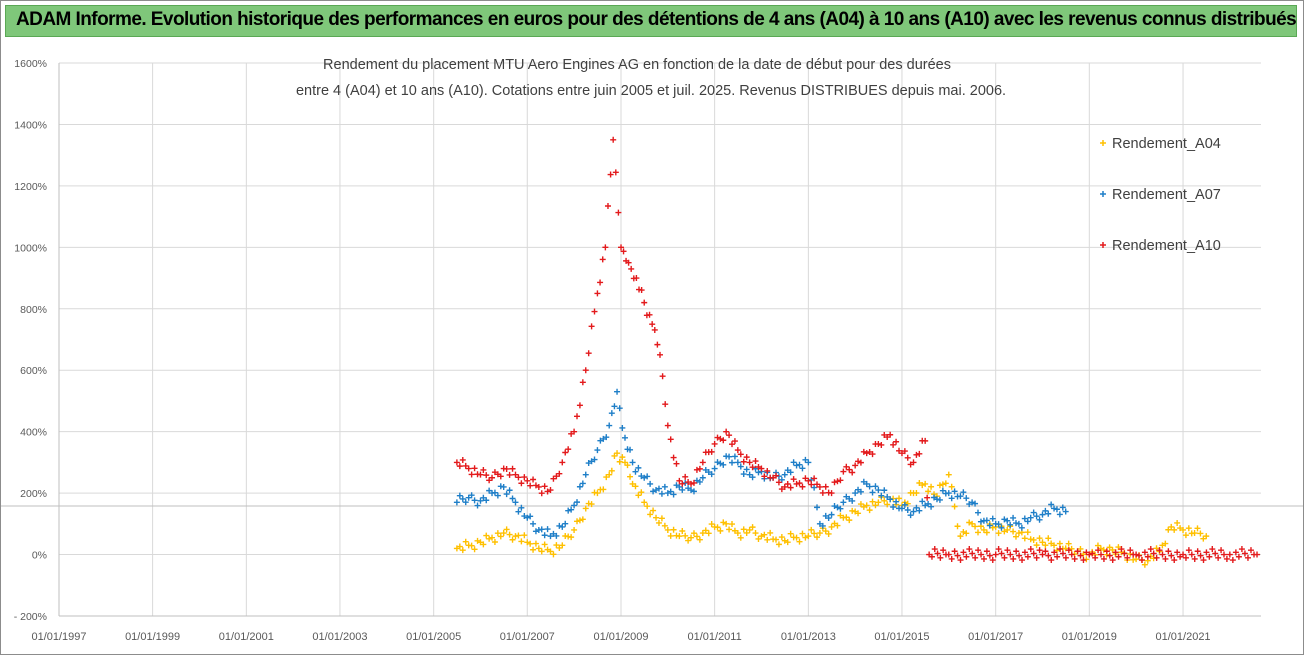  Describe the element at coordinates (152, 637) in the screenshot. I see `x-tick-label: 01/01/1999` at that location.